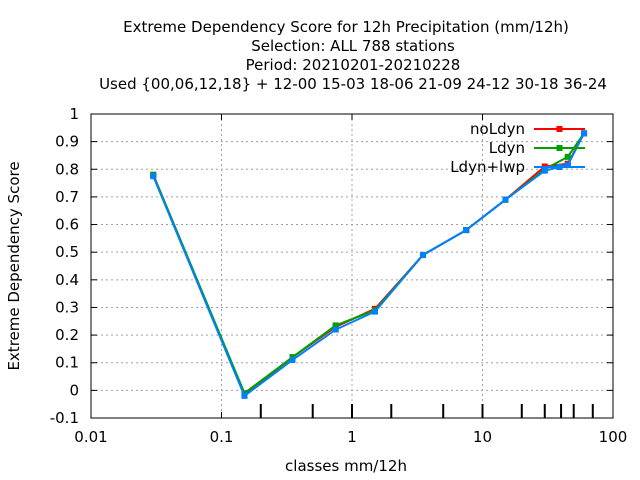 The width and height of the screenshot is (640, 480). I want to click on class-boundary-markers, so click(426, 411).